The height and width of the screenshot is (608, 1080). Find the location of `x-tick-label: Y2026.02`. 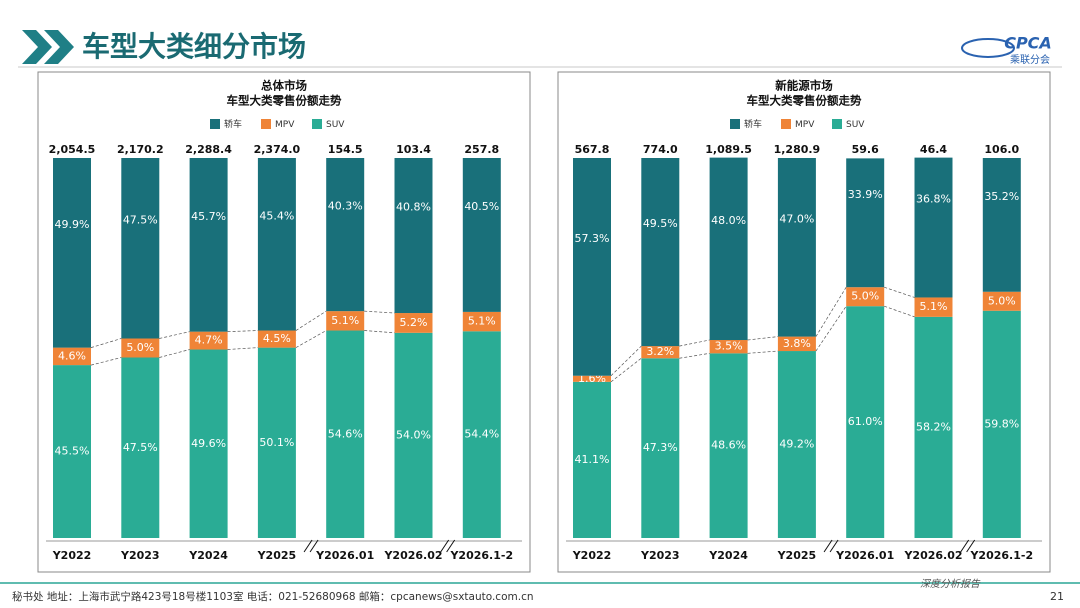

x-tick-label: Y2026.02 is located at coordinates (932, 555).